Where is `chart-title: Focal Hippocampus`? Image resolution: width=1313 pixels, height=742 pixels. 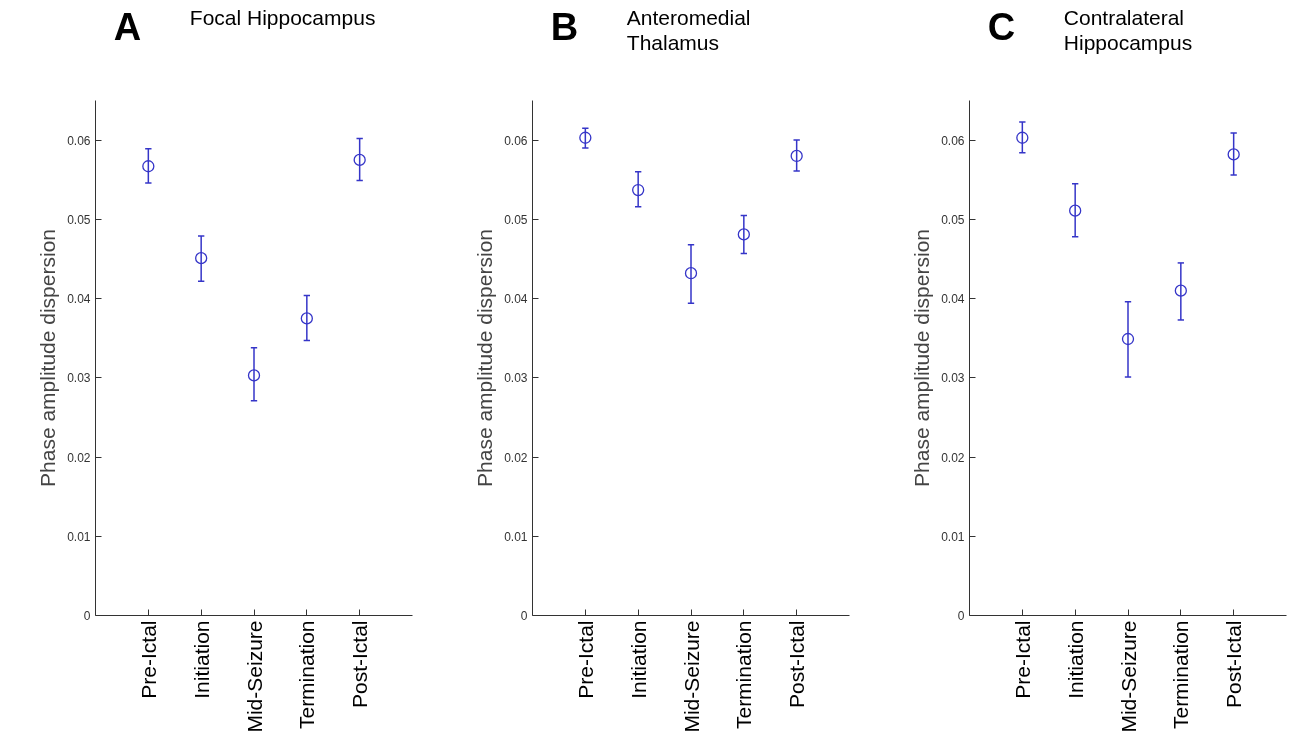 chart-title: Focal Hippocampus is located at coordinates (282, 17).